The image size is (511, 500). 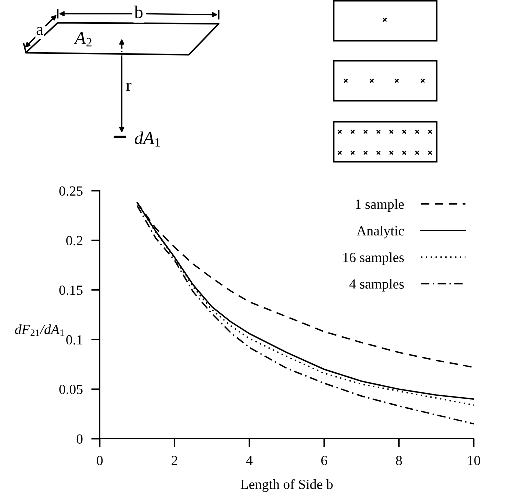 What do you see at coordinates (377, 285) in the screenshot?
I see `legend-label: 4 samples` at bounding box center [377, 285].